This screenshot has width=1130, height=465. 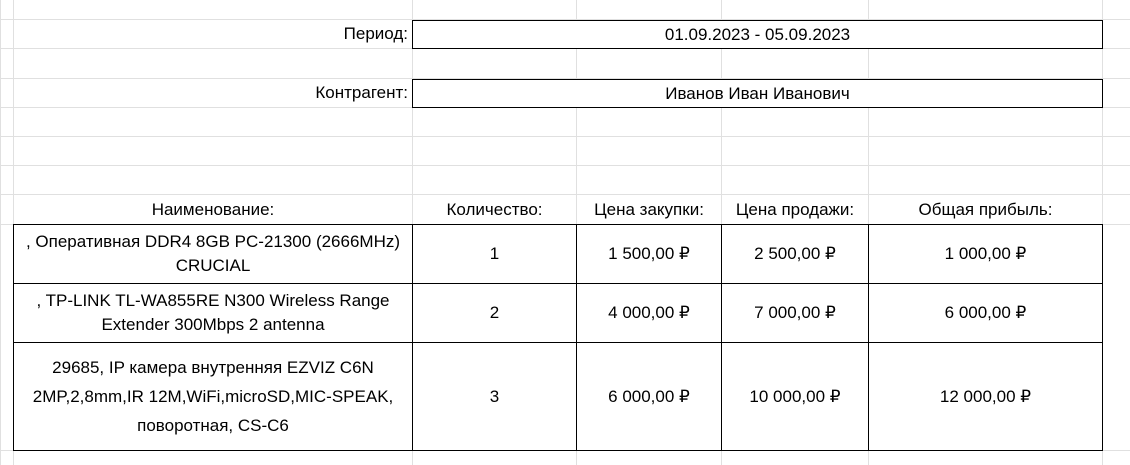 I want to click on table-row-sell: 2 500,00 ₽, so click(x=795, y=254).